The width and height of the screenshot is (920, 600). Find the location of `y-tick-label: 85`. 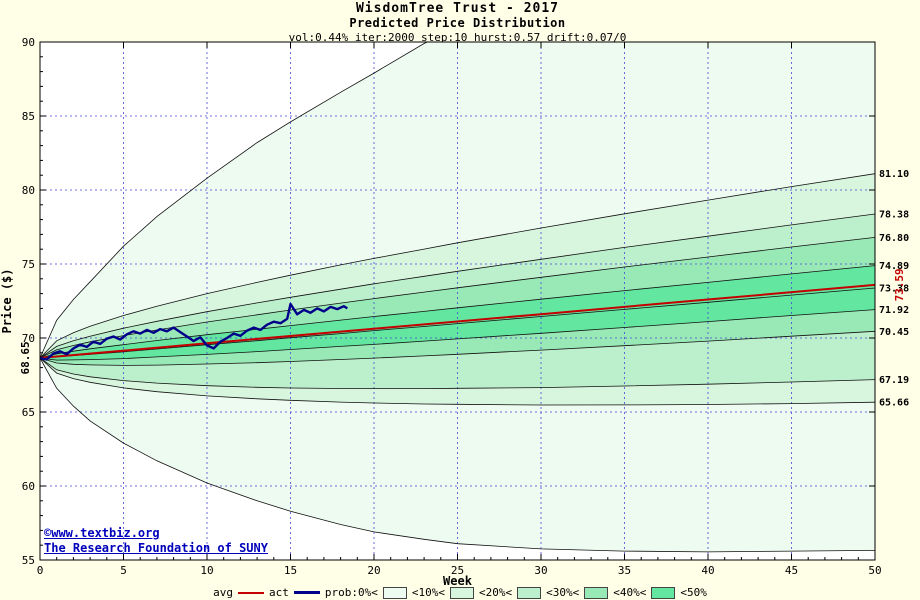

y-tick-label: 85 is located at coordinates (28, 116).